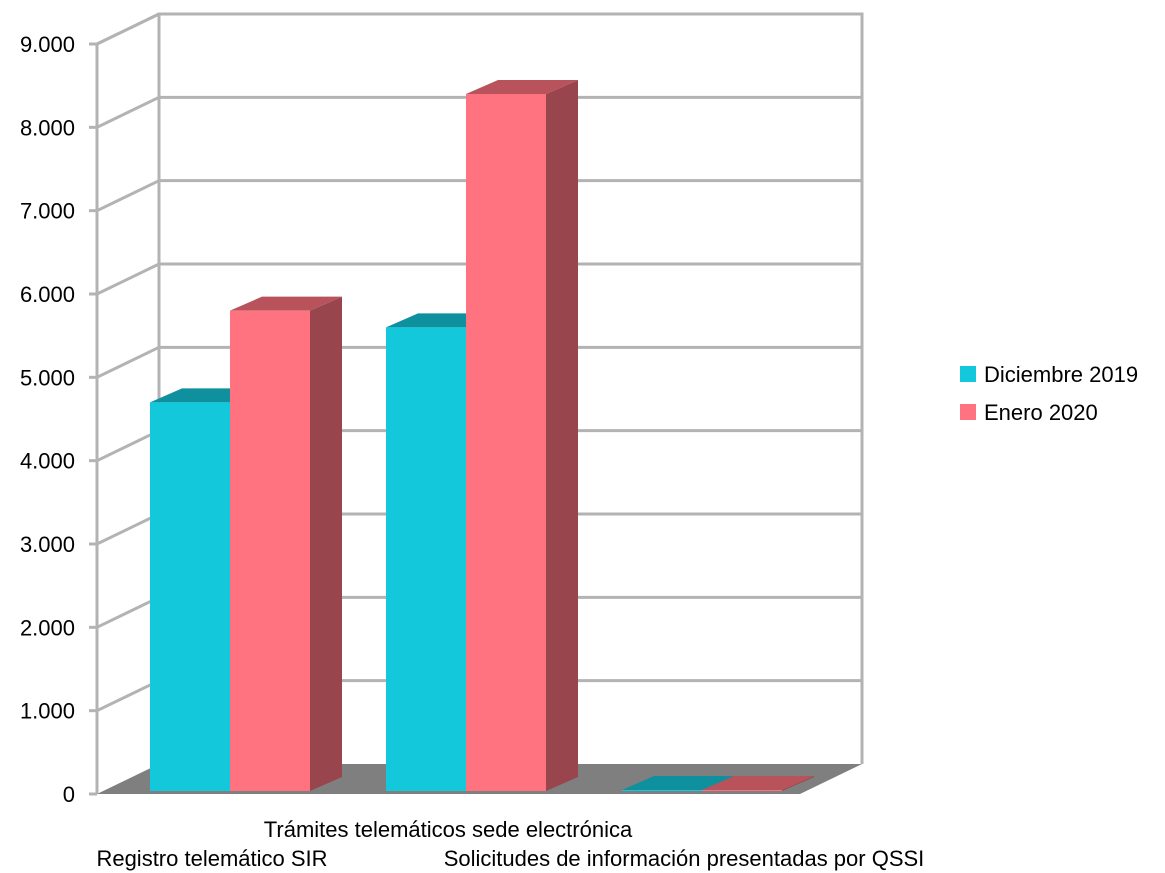  What do you see at coordinates (47, 294) in the screenshot?
I see `y-tick-label: 6.000` at bounding box center [47, 294].